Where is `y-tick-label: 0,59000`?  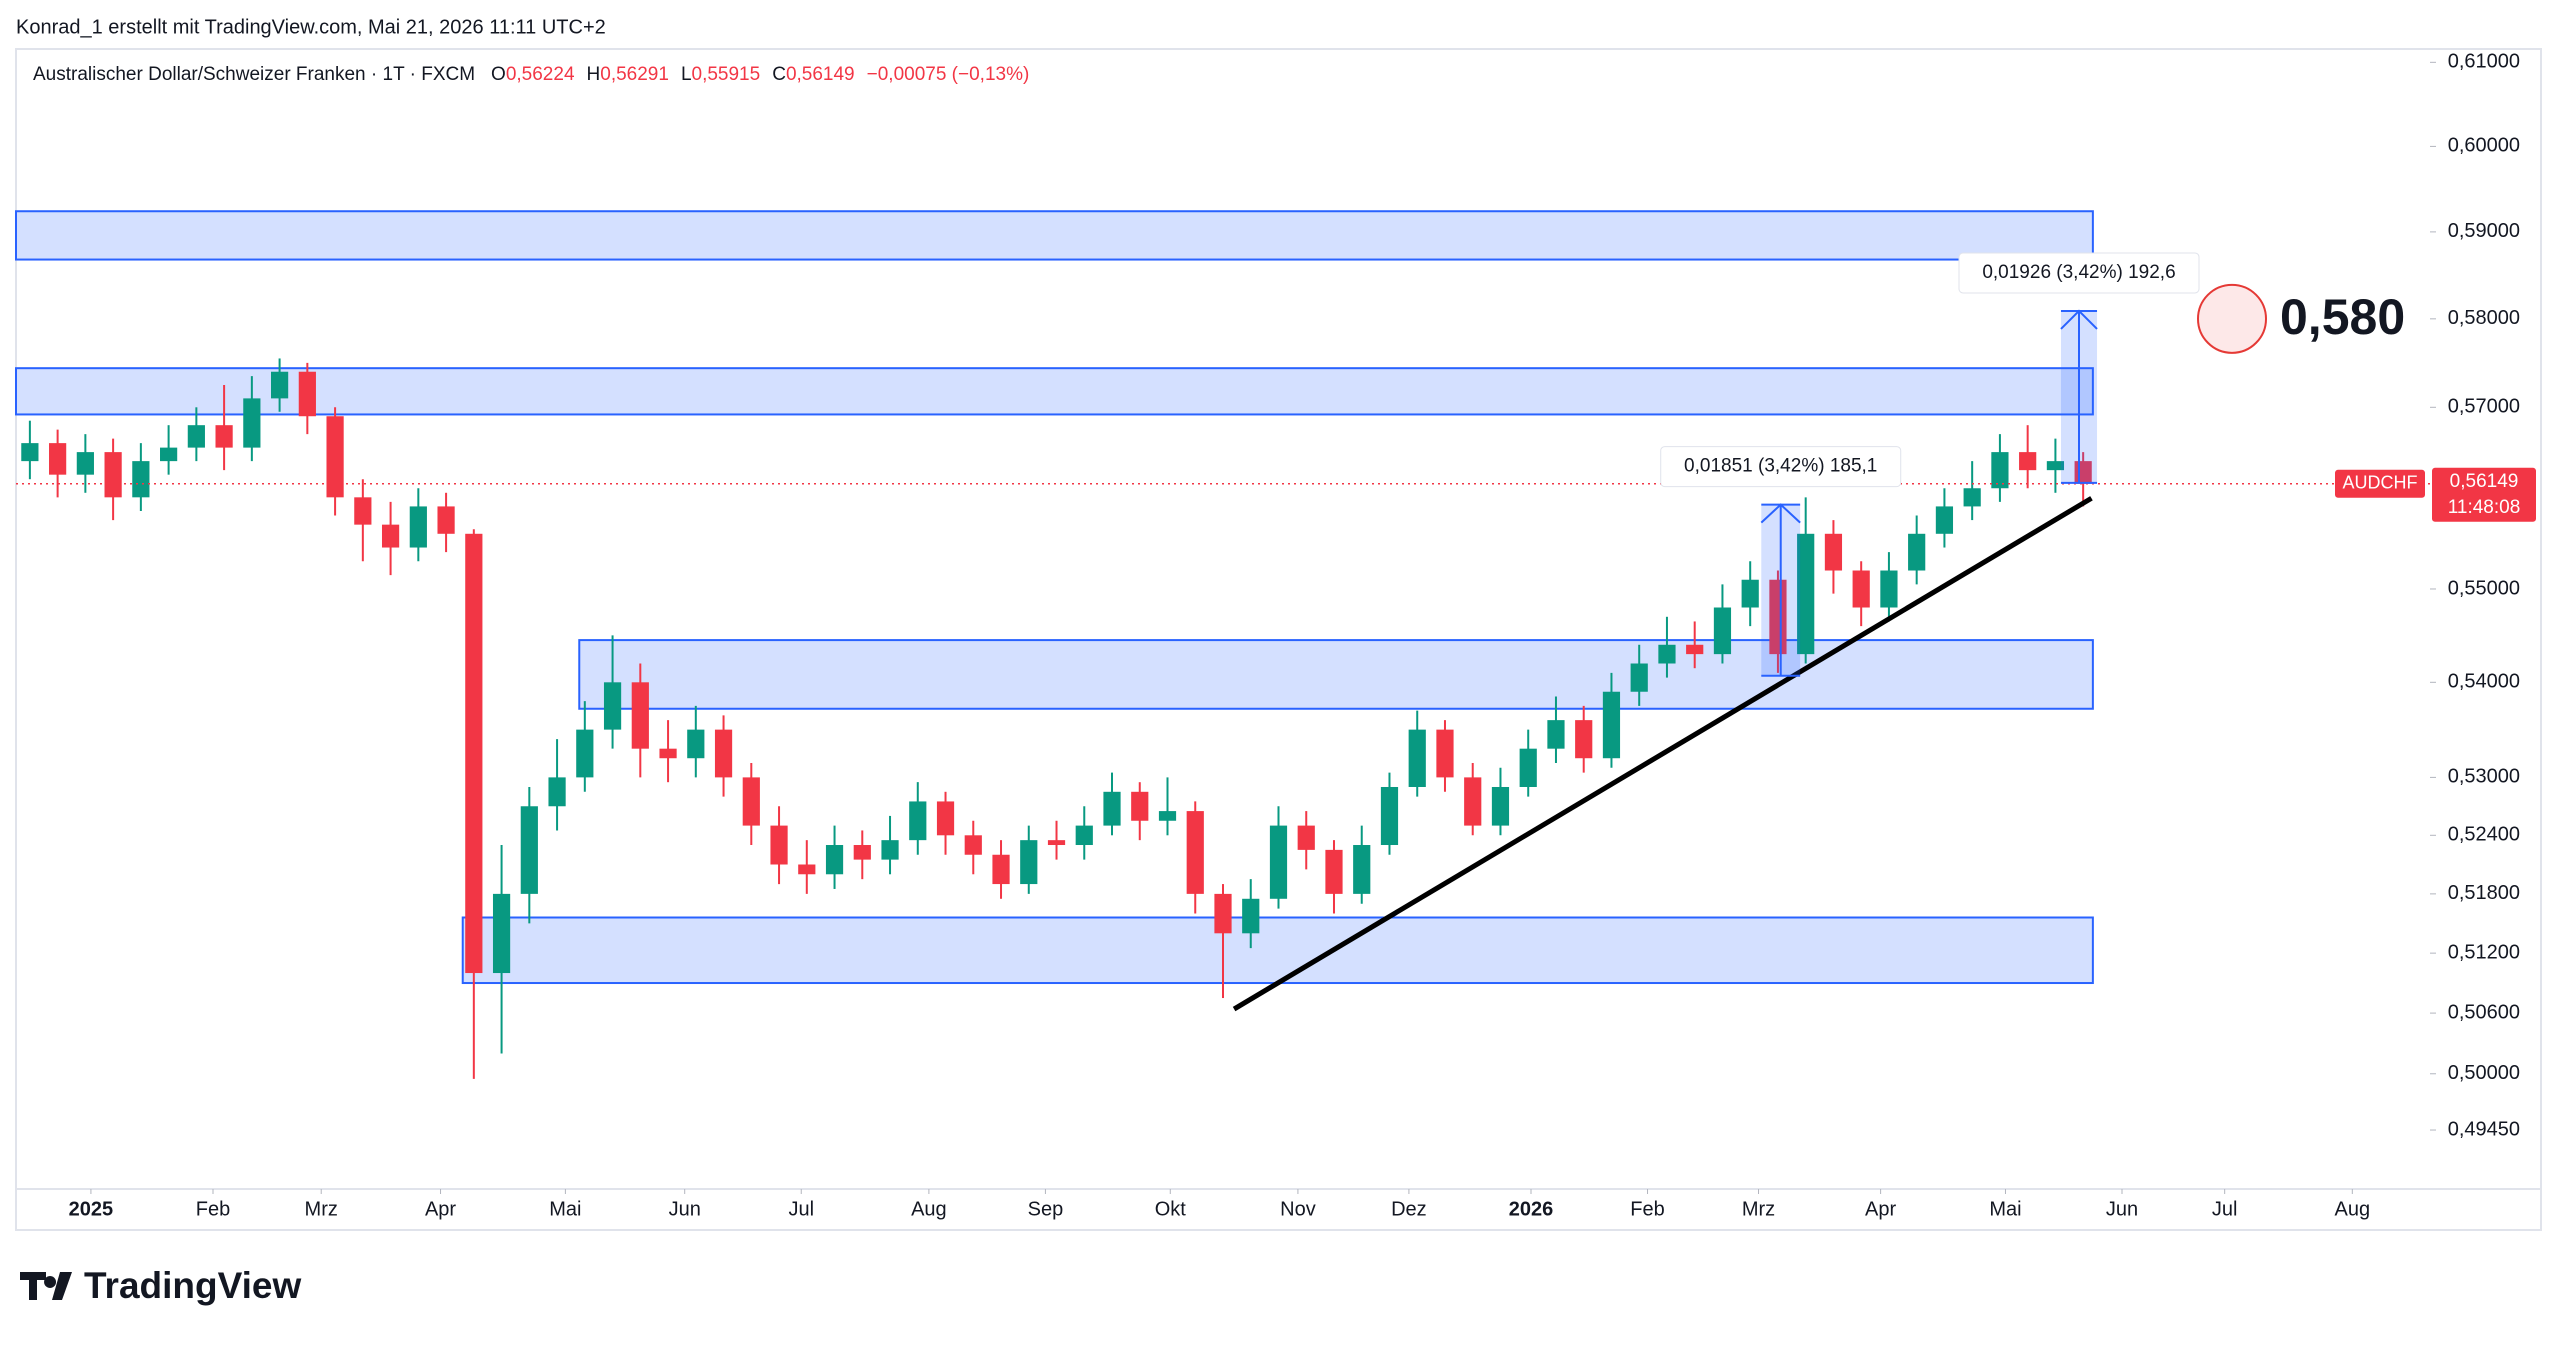
y-tick-label: 0,59000 is located at coordinates (2484, 231).